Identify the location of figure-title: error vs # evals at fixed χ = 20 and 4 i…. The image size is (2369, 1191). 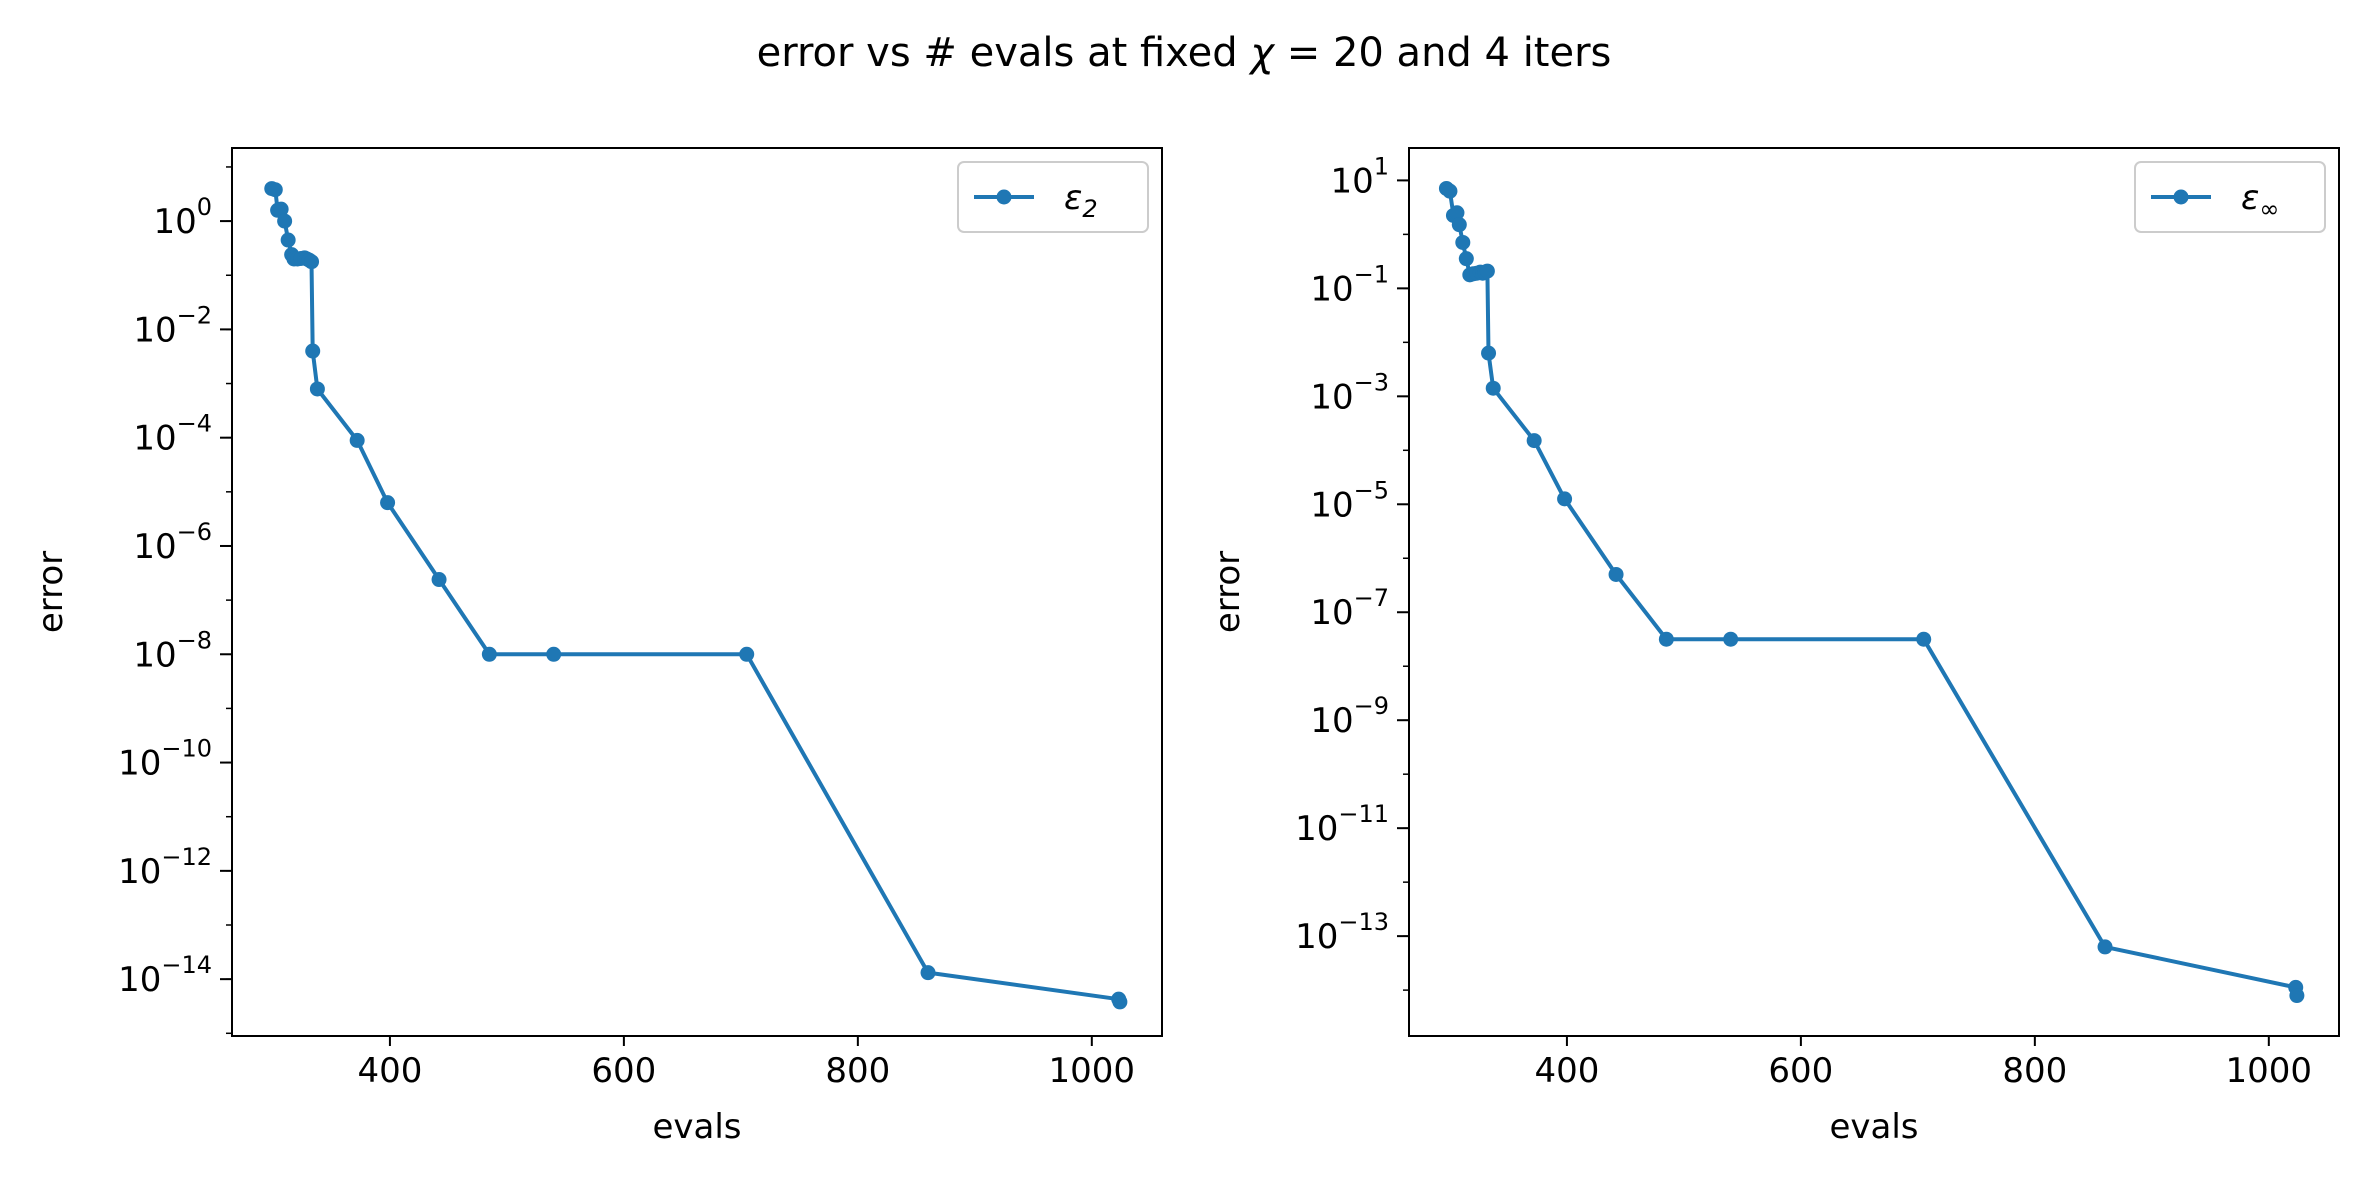
(1184, 53).